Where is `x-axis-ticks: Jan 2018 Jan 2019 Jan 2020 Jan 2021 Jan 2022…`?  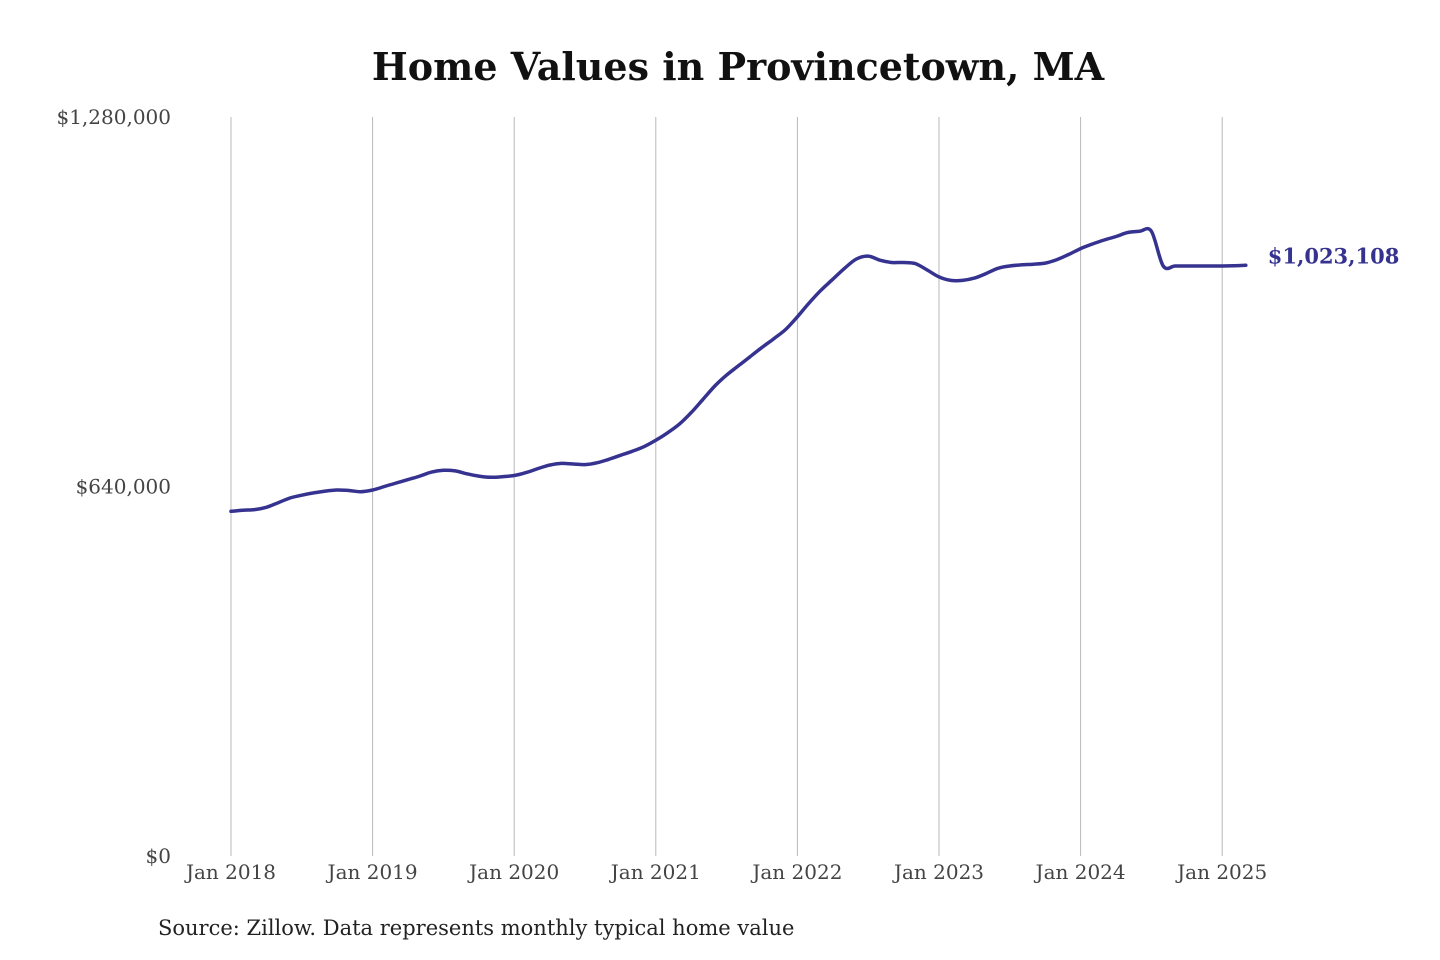
x-axis-ticks: Jan 2018 Jan 2019 Jan 2020 Jan 2021 Jan 2022… is located at coordinates (725, 872).